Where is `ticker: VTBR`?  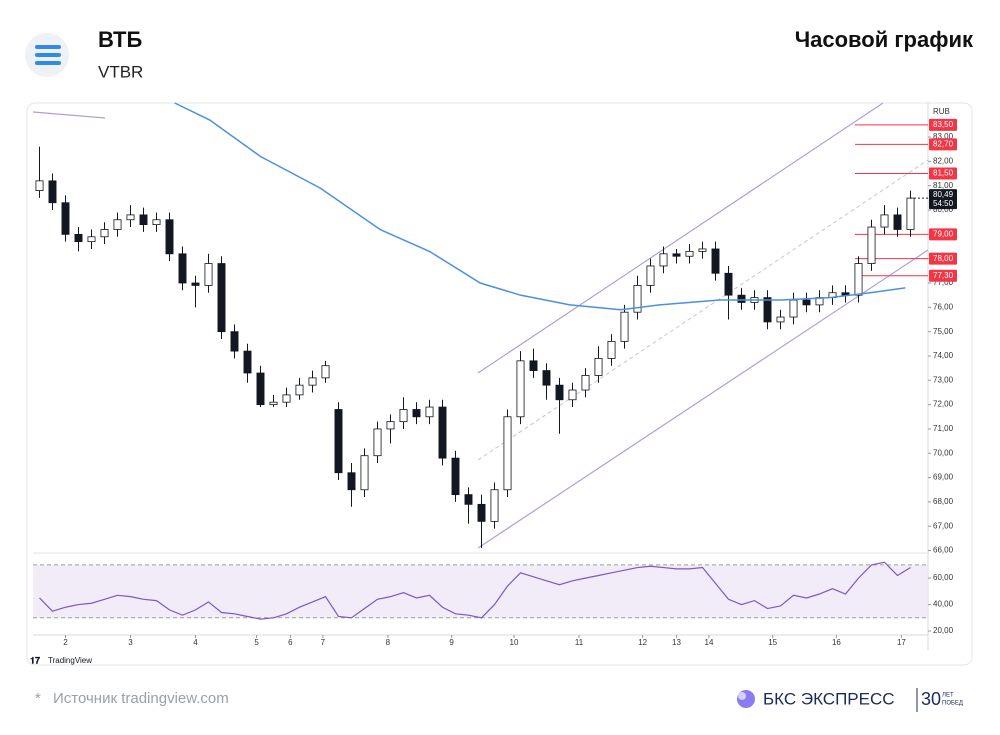
ticker: VTBR is located at coordinates (120, 71).